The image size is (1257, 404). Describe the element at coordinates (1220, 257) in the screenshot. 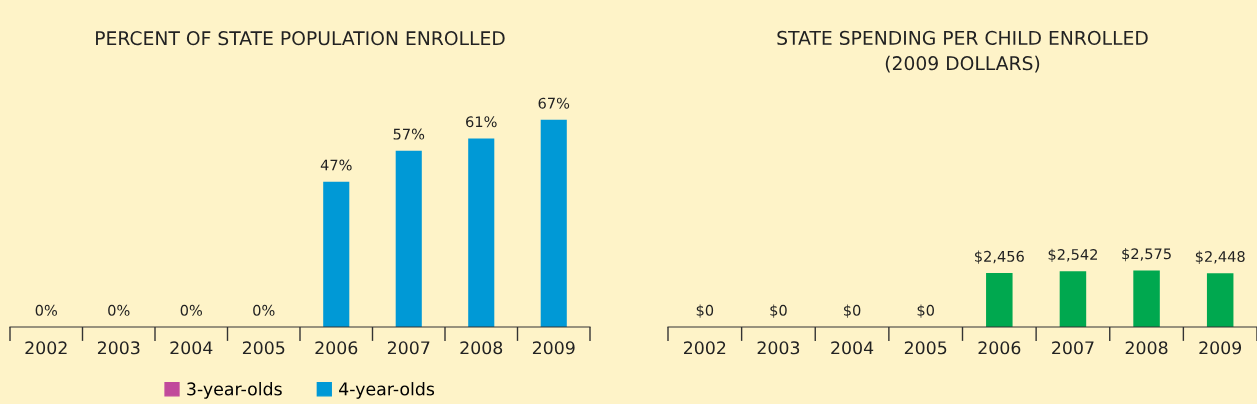

I see `data-label: $2,448` at that location.